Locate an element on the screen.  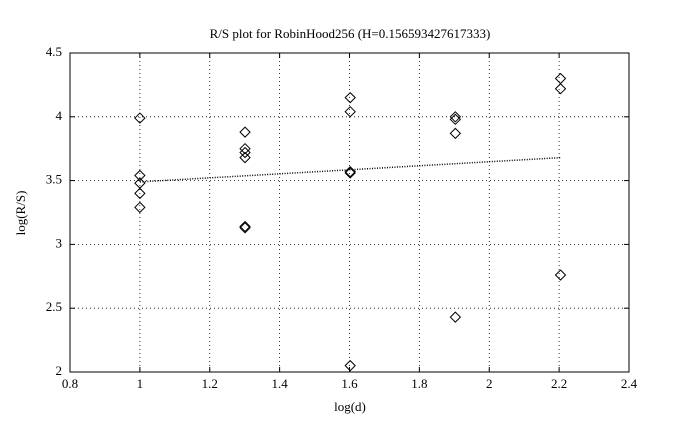
x-tick-label: 1.2 is located at coordinates (210, 383).